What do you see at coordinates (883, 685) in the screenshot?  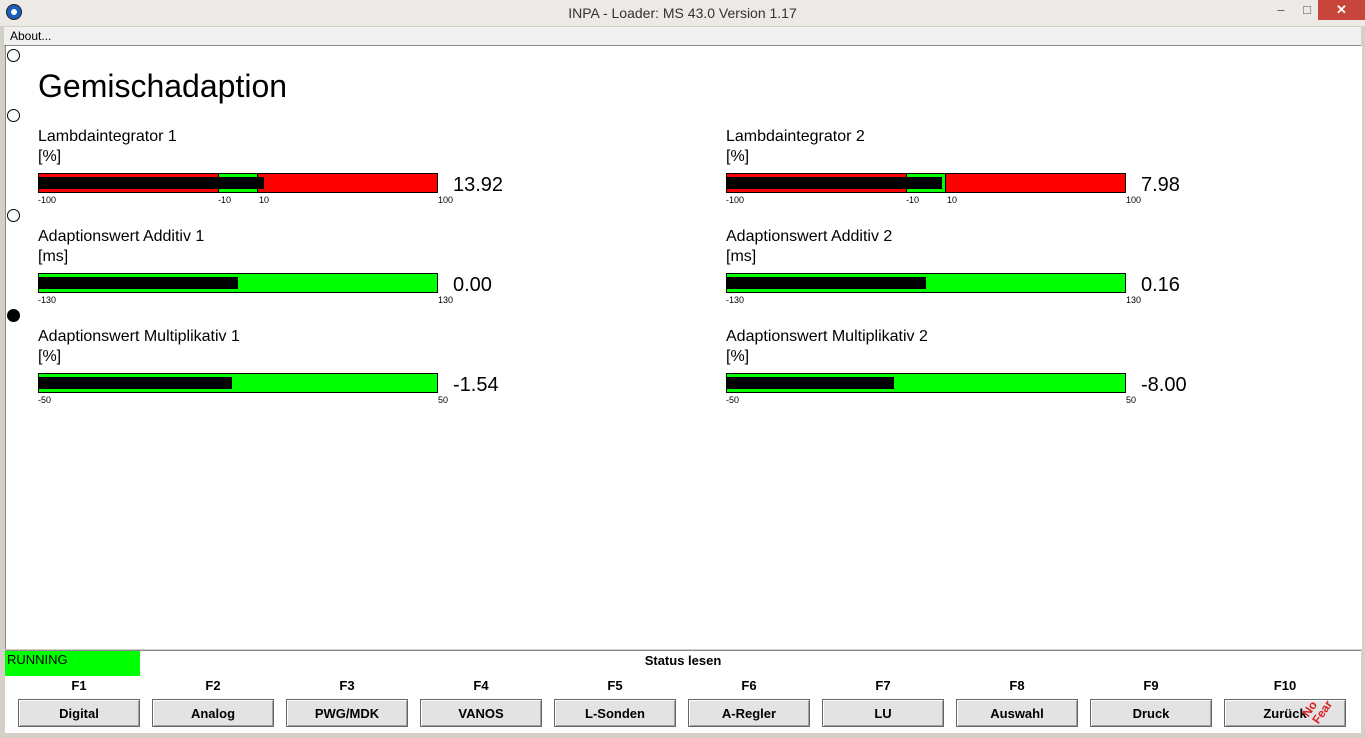 I see `fkey-label-f7: F7` at bounding box center [883, 685].